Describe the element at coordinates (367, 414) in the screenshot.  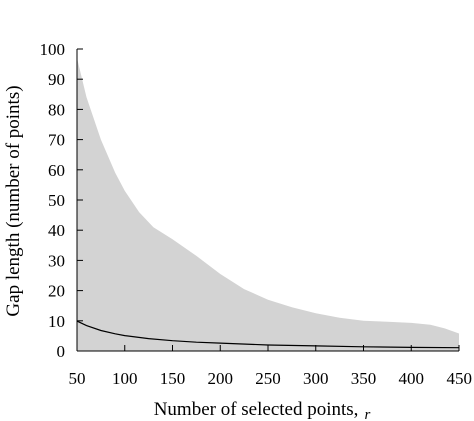
I see `x-axis-title-variable: r` at that location.